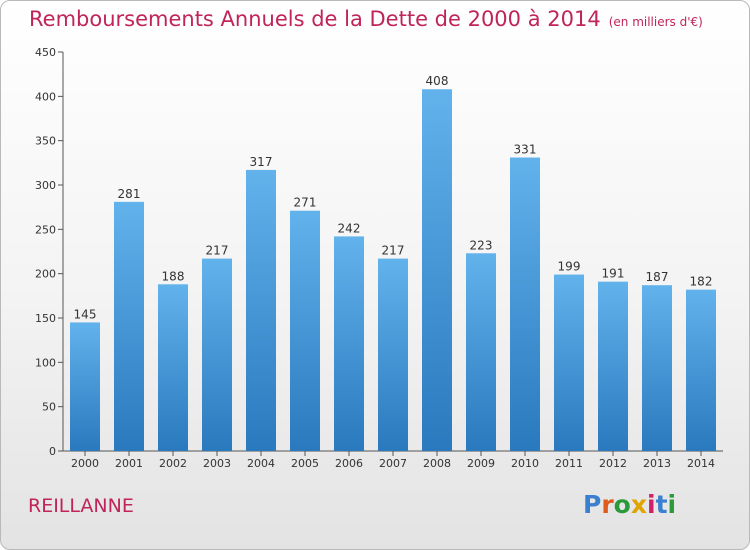  I want to click on y-tick-label: 300, so click(45, 185).